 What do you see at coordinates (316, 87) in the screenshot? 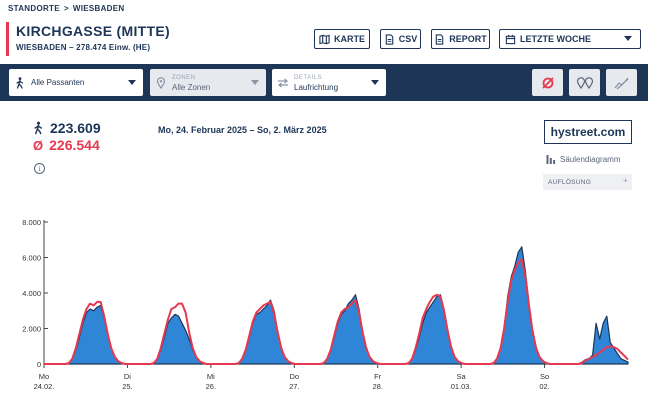
I see `details-select-value: Laufrichtung` at bounding box center [316, 87].